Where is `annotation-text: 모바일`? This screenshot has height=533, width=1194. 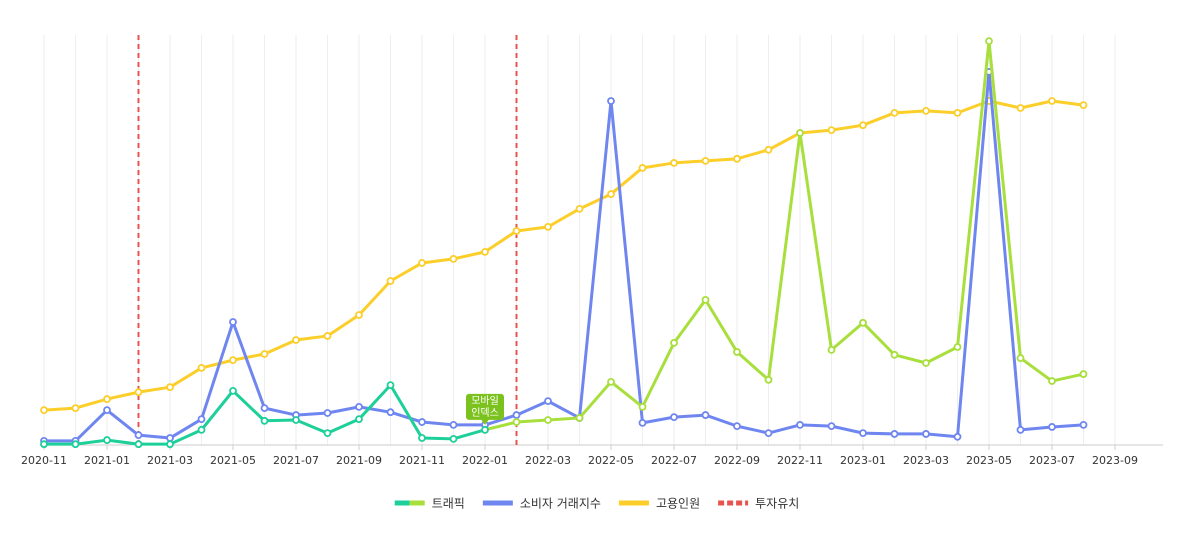 annotation-text: 모바일 is located at coordinates (485, 401).